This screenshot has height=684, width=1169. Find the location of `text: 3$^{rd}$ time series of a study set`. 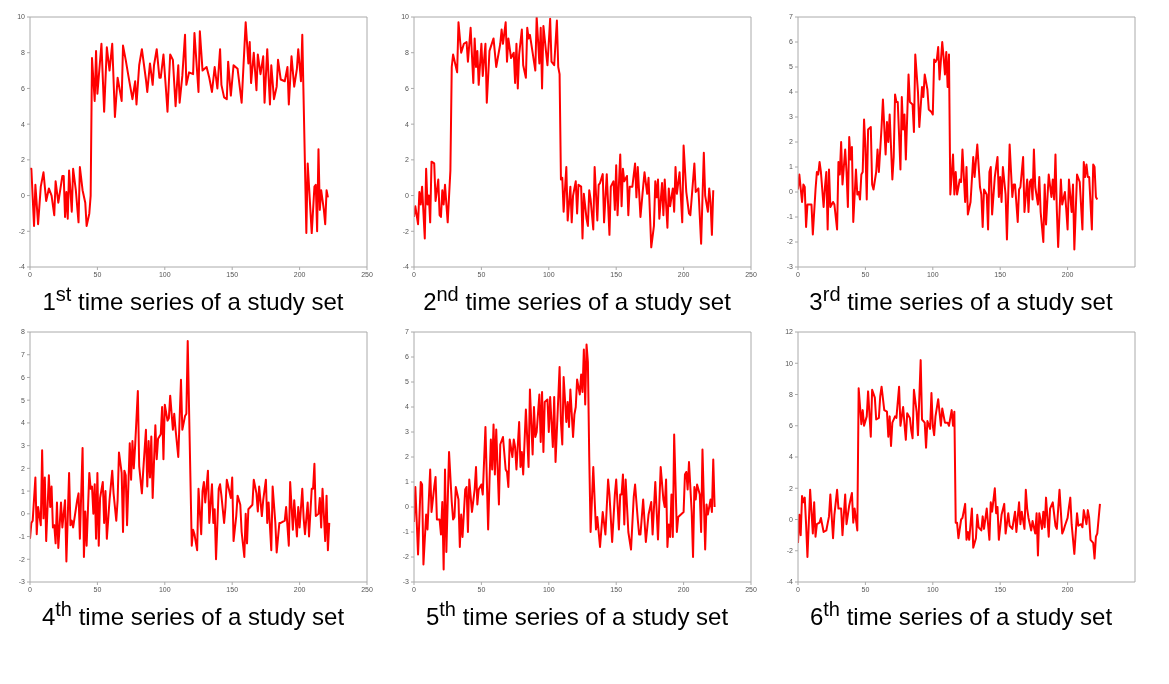

text: 3$^{rd}$ time series of a study set is located at coordinates (961, 300).